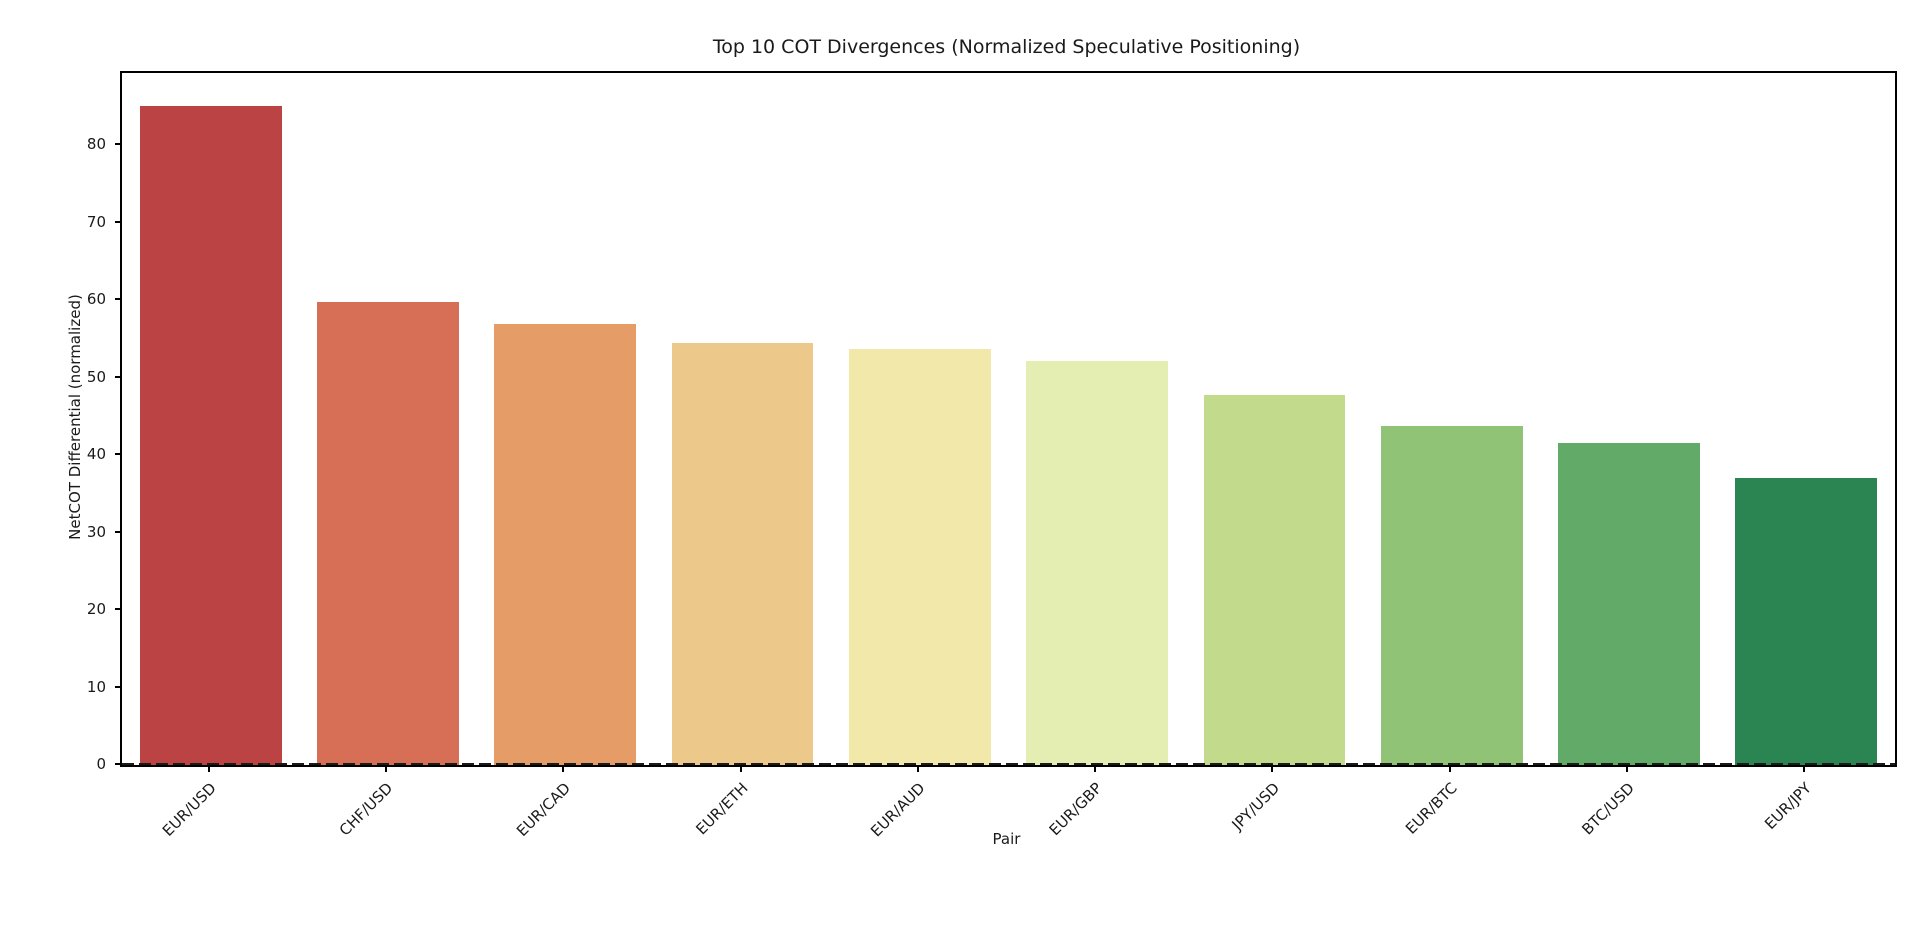 This screenshot has width=1920, height=951. I want to click on bar-eur-btc, so click(1451, 595).